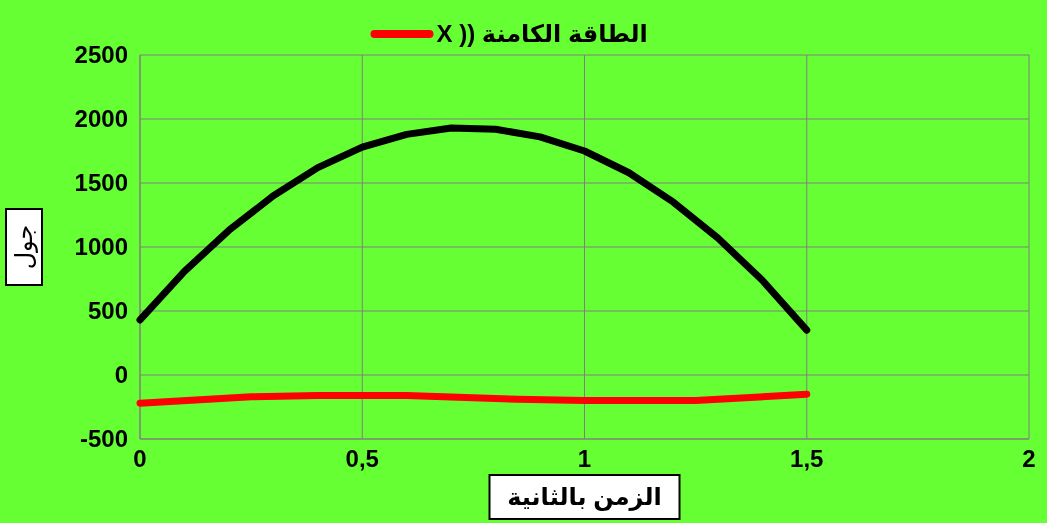  Describe the element at coordinates (107, 311) in the screenshot. I see `y-tick-label: 500` at that location.